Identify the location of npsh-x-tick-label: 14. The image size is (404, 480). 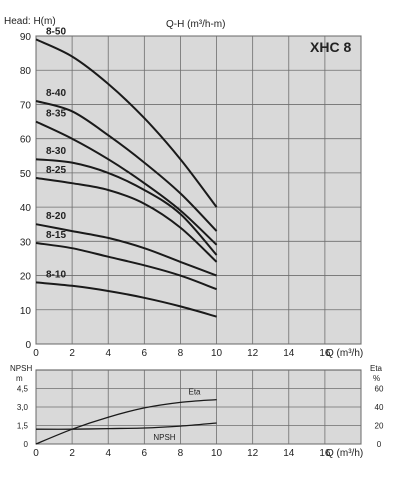
(289, 453).